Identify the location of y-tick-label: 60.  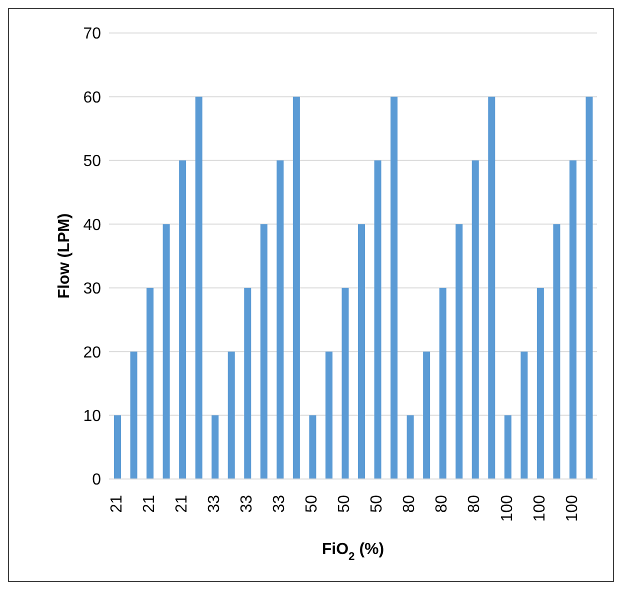
(92, 97).